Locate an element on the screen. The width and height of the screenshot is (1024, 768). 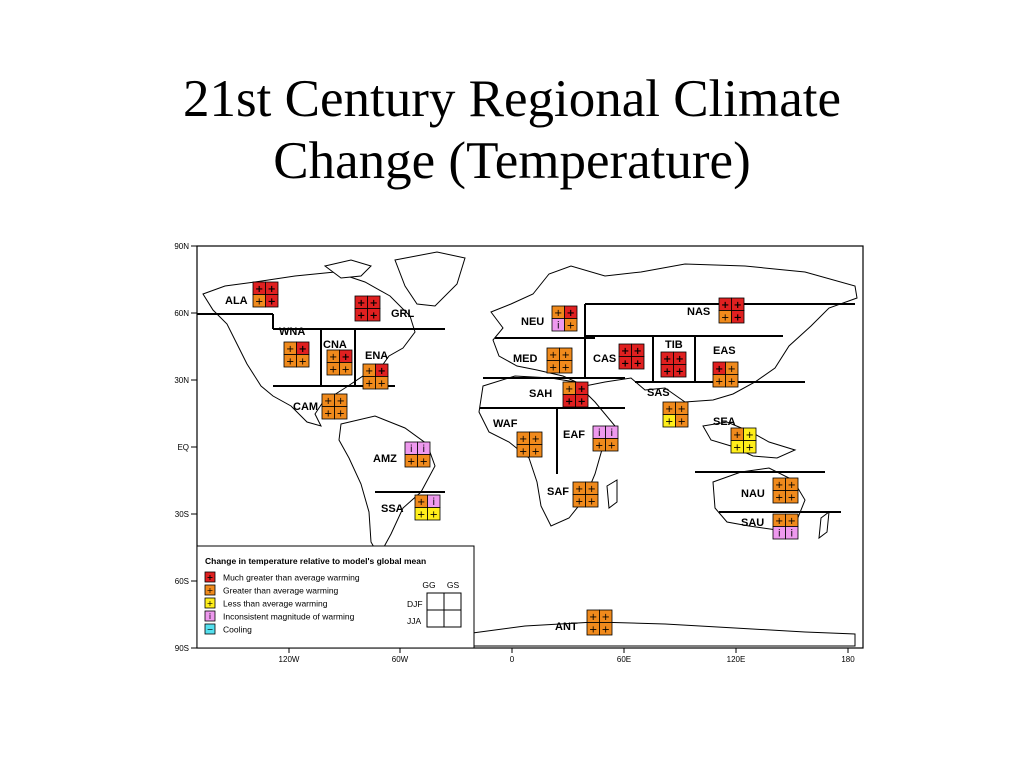
eurasia-landmass is located at coordinates (674, 333).